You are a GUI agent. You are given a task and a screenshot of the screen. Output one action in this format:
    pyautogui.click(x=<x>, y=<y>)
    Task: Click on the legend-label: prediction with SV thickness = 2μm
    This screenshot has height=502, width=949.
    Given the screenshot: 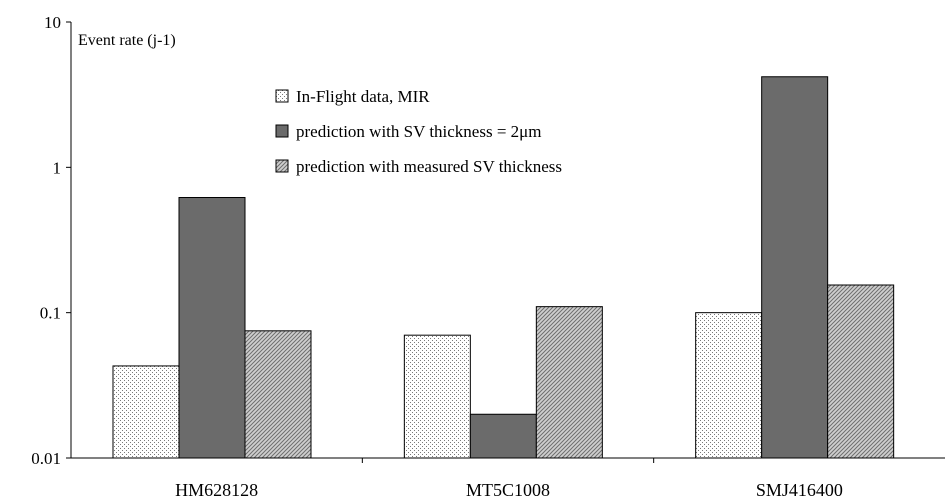 What is the action you would take?
    pyautogui.click(x=419, y=131)
    